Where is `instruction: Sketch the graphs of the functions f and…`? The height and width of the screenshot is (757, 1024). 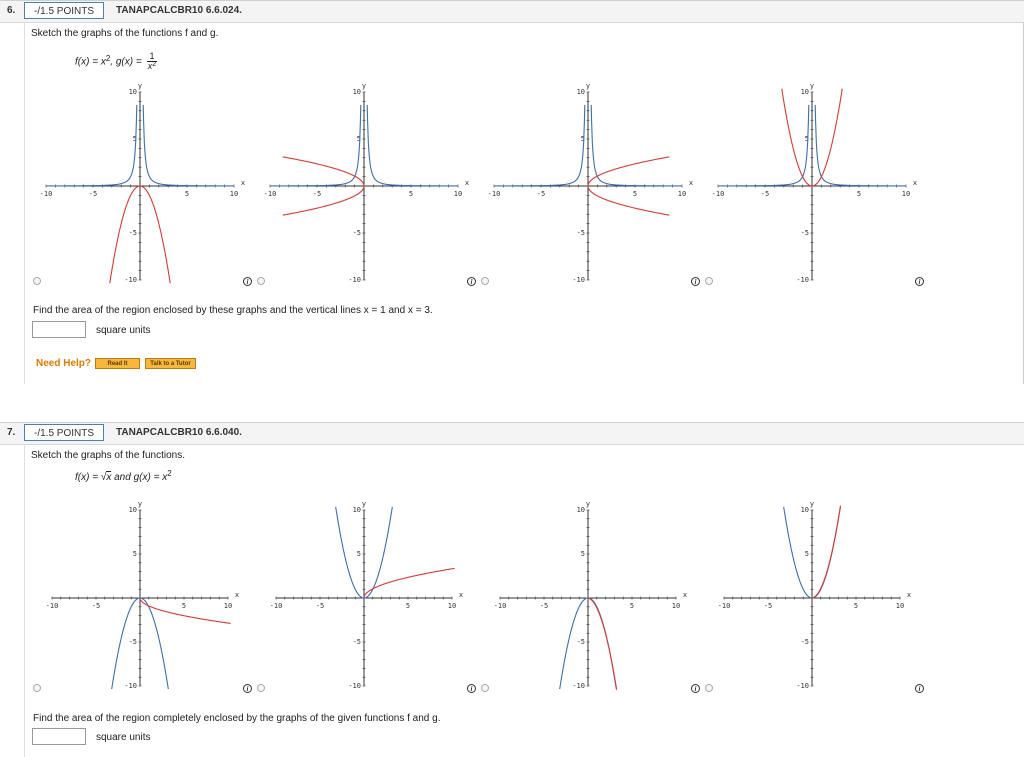 instruction: Sketch the graphs of the functions f and… is located at coordinates (125, 33).